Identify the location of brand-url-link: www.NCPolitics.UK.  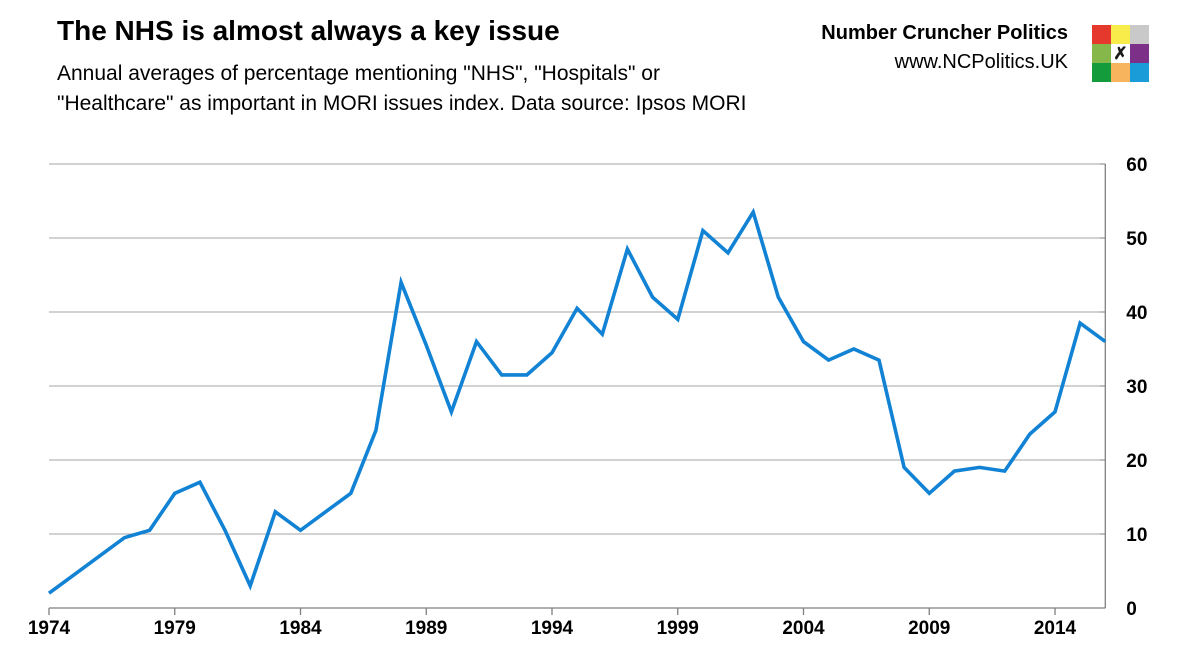
(981, 62).